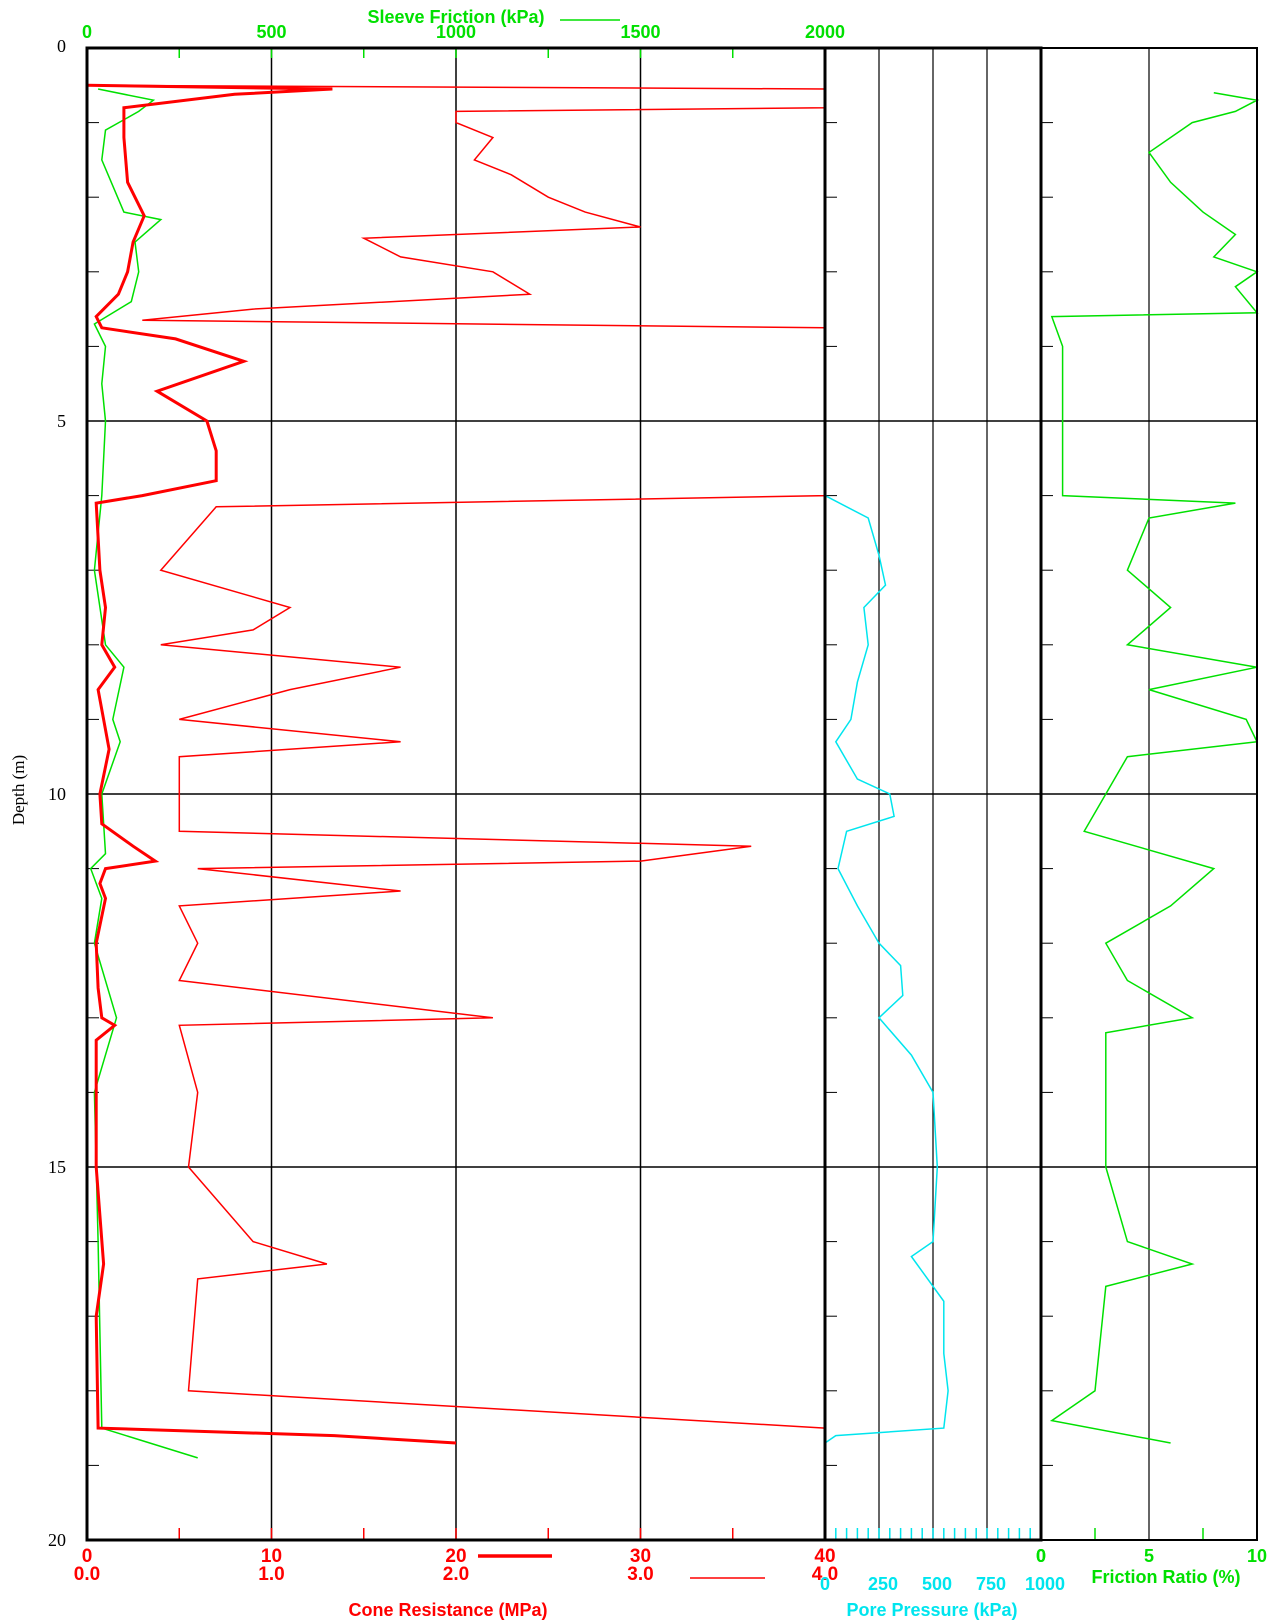 This screenshot has width=1273, height=1621. I want to click on depth-tick-label: 20, so click(57, 1540).